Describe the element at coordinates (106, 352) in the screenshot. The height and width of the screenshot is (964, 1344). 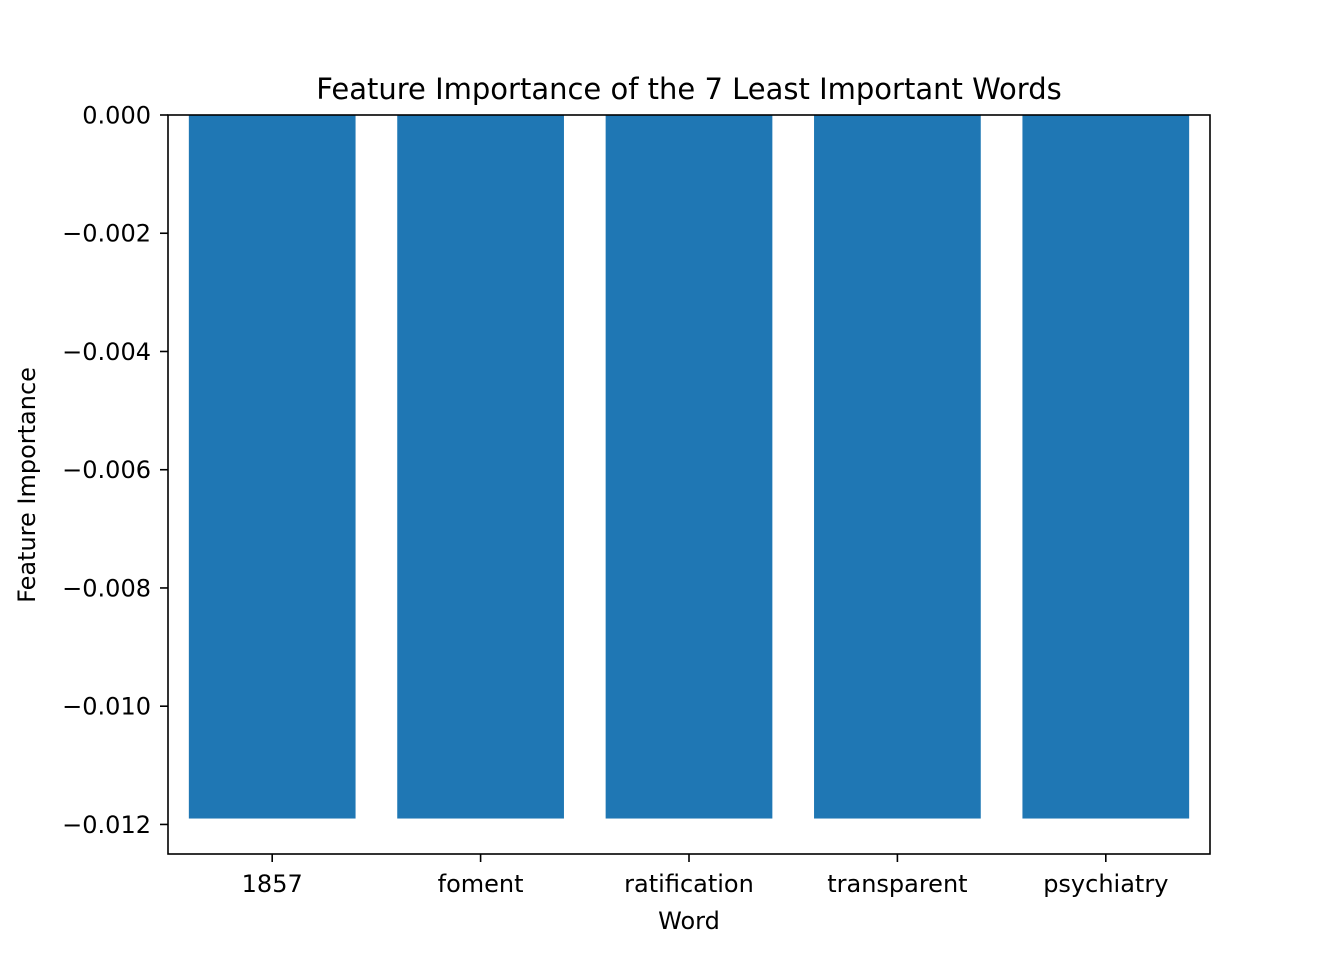
I see `y-tick-label: −0.004` at that location.